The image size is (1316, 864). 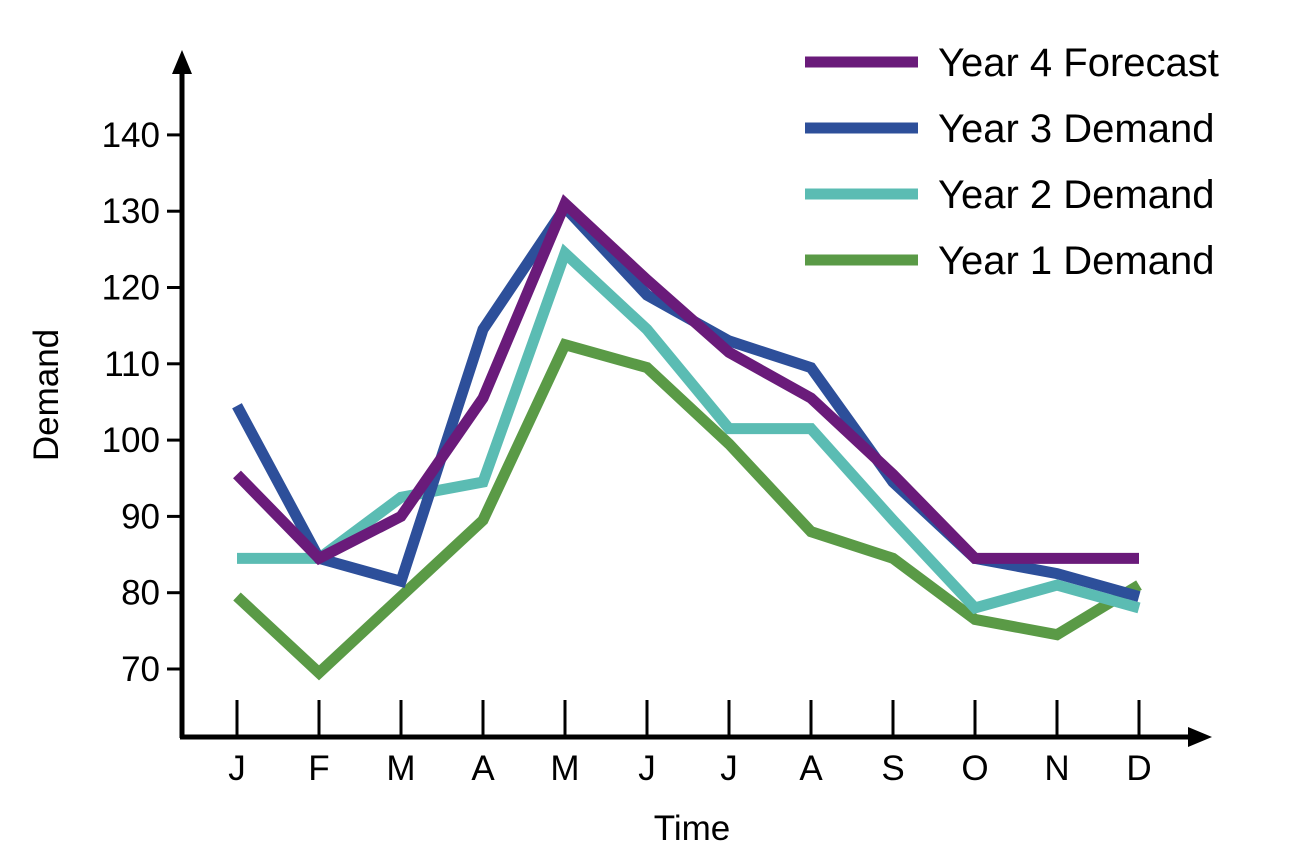 I want to click on y-axis-title: Demand, so click(x=46, y=395).